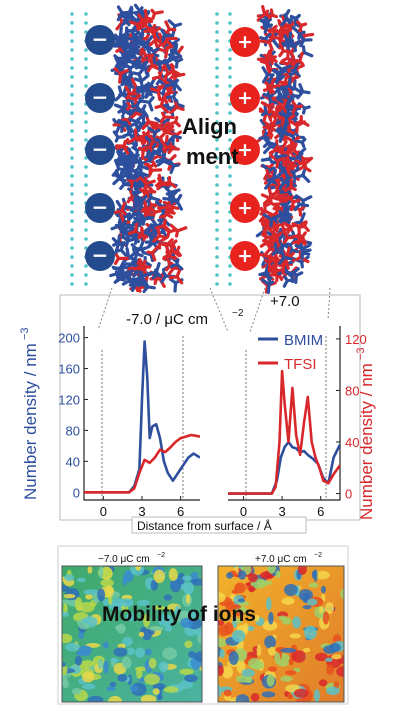 The width and height of the screenshot is (397, 705). Describe the element at coordinates (356, 339) in the screenshot. I see `y-right-tick-label: 120` at that location.